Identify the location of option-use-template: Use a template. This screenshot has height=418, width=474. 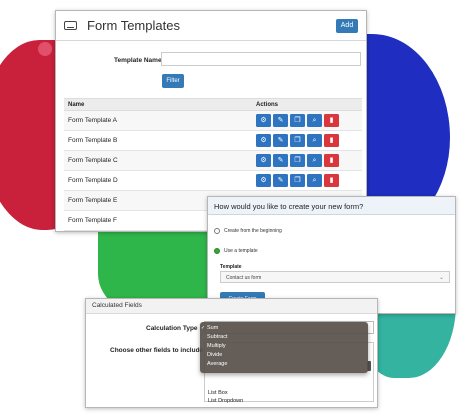
(236, 251).